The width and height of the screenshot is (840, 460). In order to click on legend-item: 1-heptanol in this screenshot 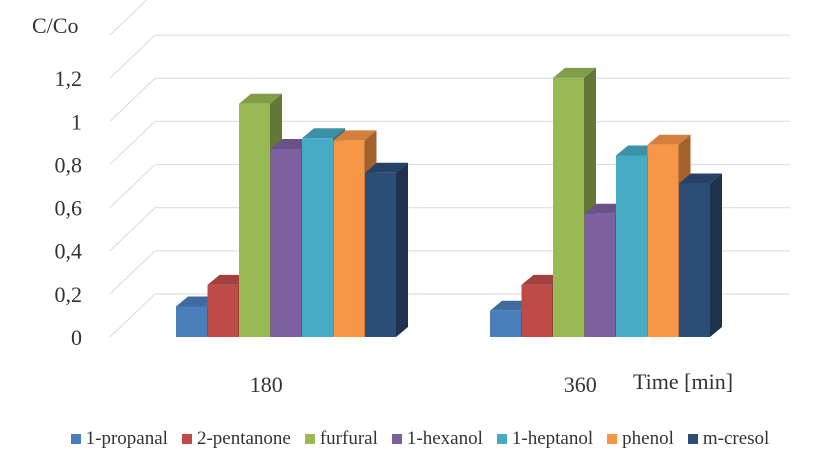, I will do `click(545, 439)`.